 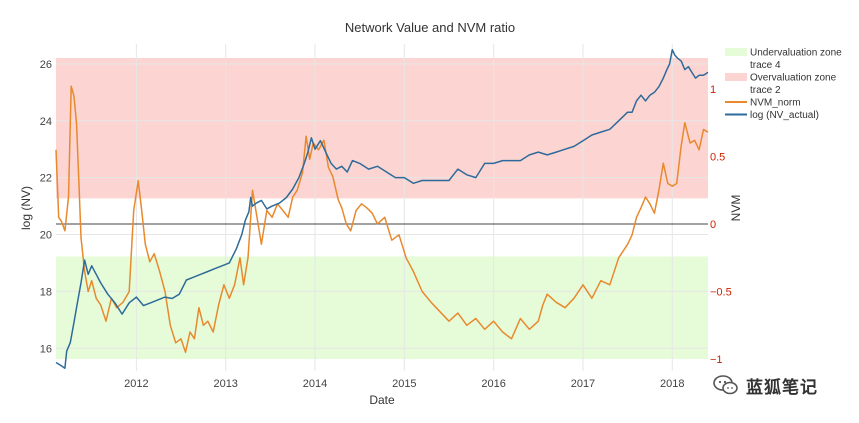 What do you see at coordinates (430, 27) in the screenshot?
I see `chart-title: Network Value and NVM ratio` at bounding box center [430, 27].